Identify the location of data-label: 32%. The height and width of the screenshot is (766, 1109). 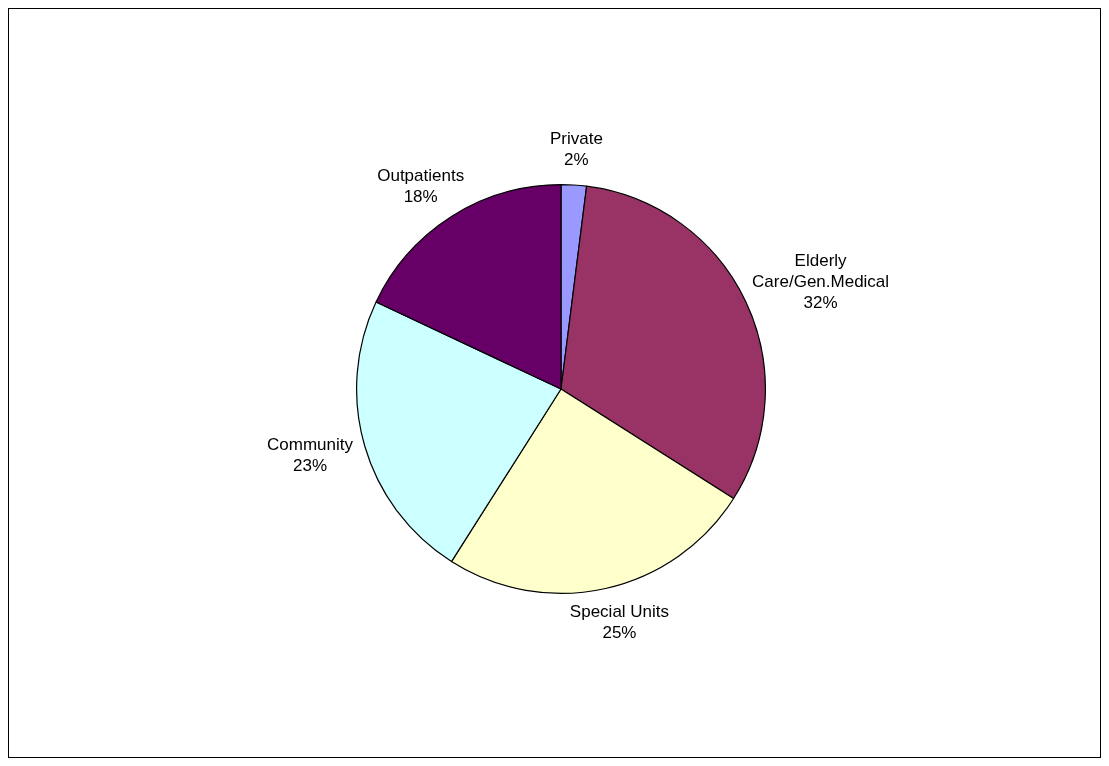
(820, 303).